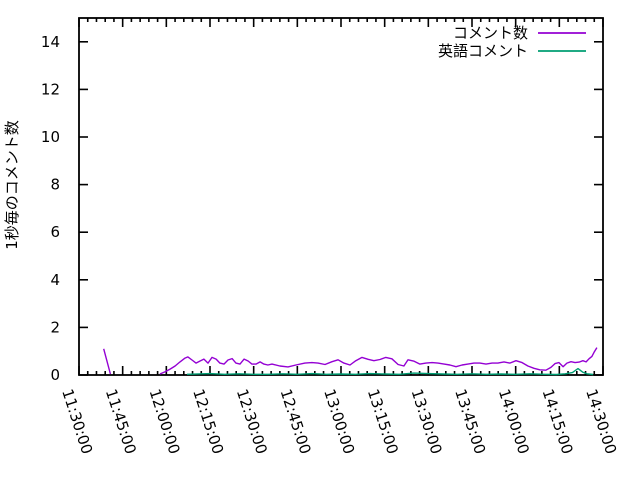  Describe the element at coordinates (55, 280) in the screenshot. I see `y-tick-label: 4` at that location.